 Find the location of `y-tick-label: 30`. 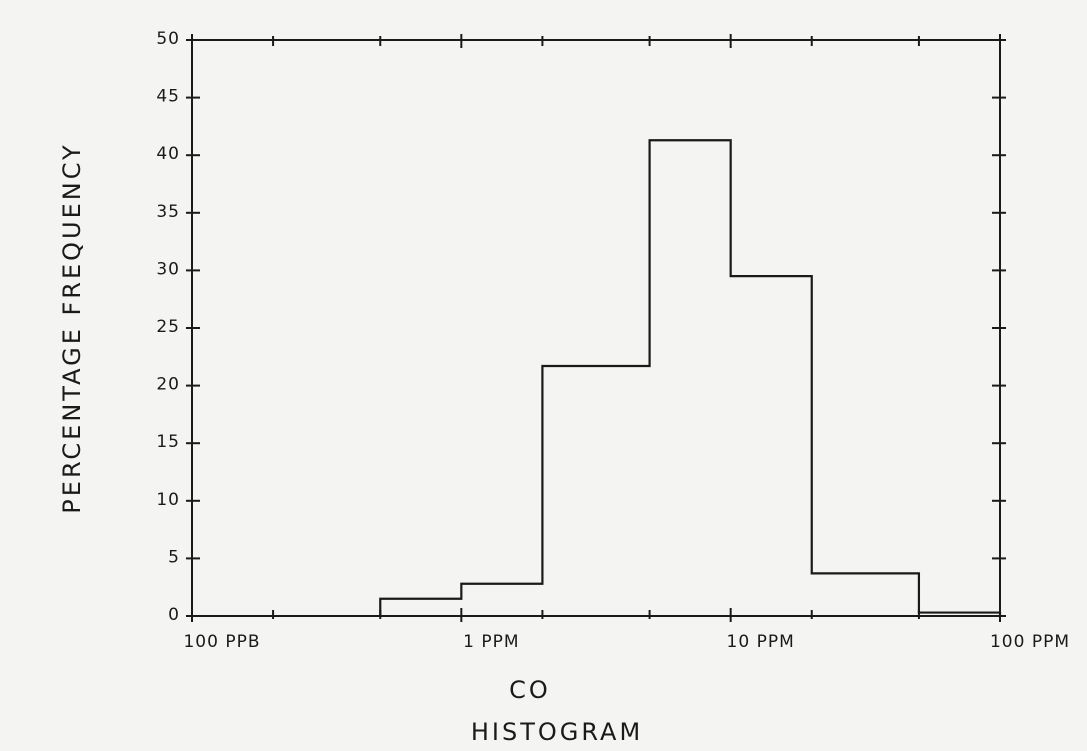

y-tick-label: 30 is located at coordinates (168, 269).